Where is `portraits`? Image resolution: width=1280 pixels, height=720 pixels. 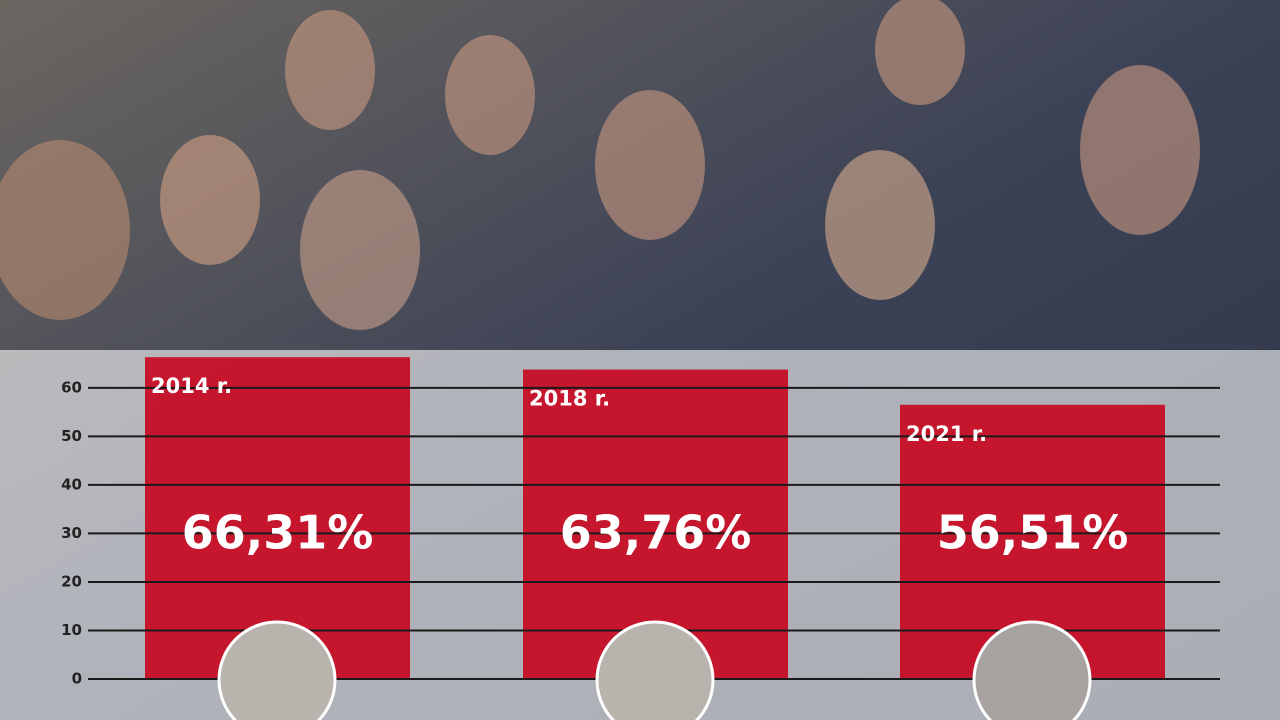
portraits is located at coordinates (654, 670).